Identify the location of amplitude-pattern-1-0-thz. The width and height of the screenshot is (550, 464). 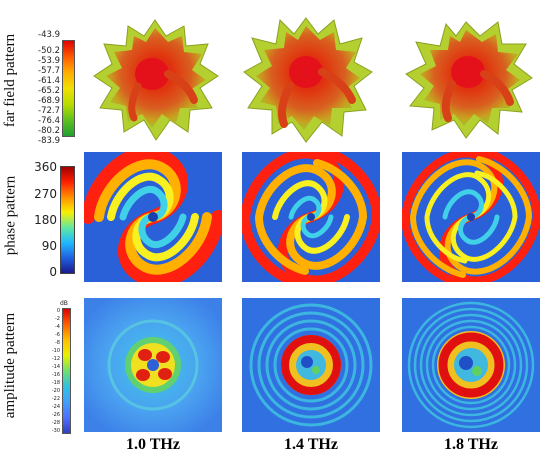
(153, 365).